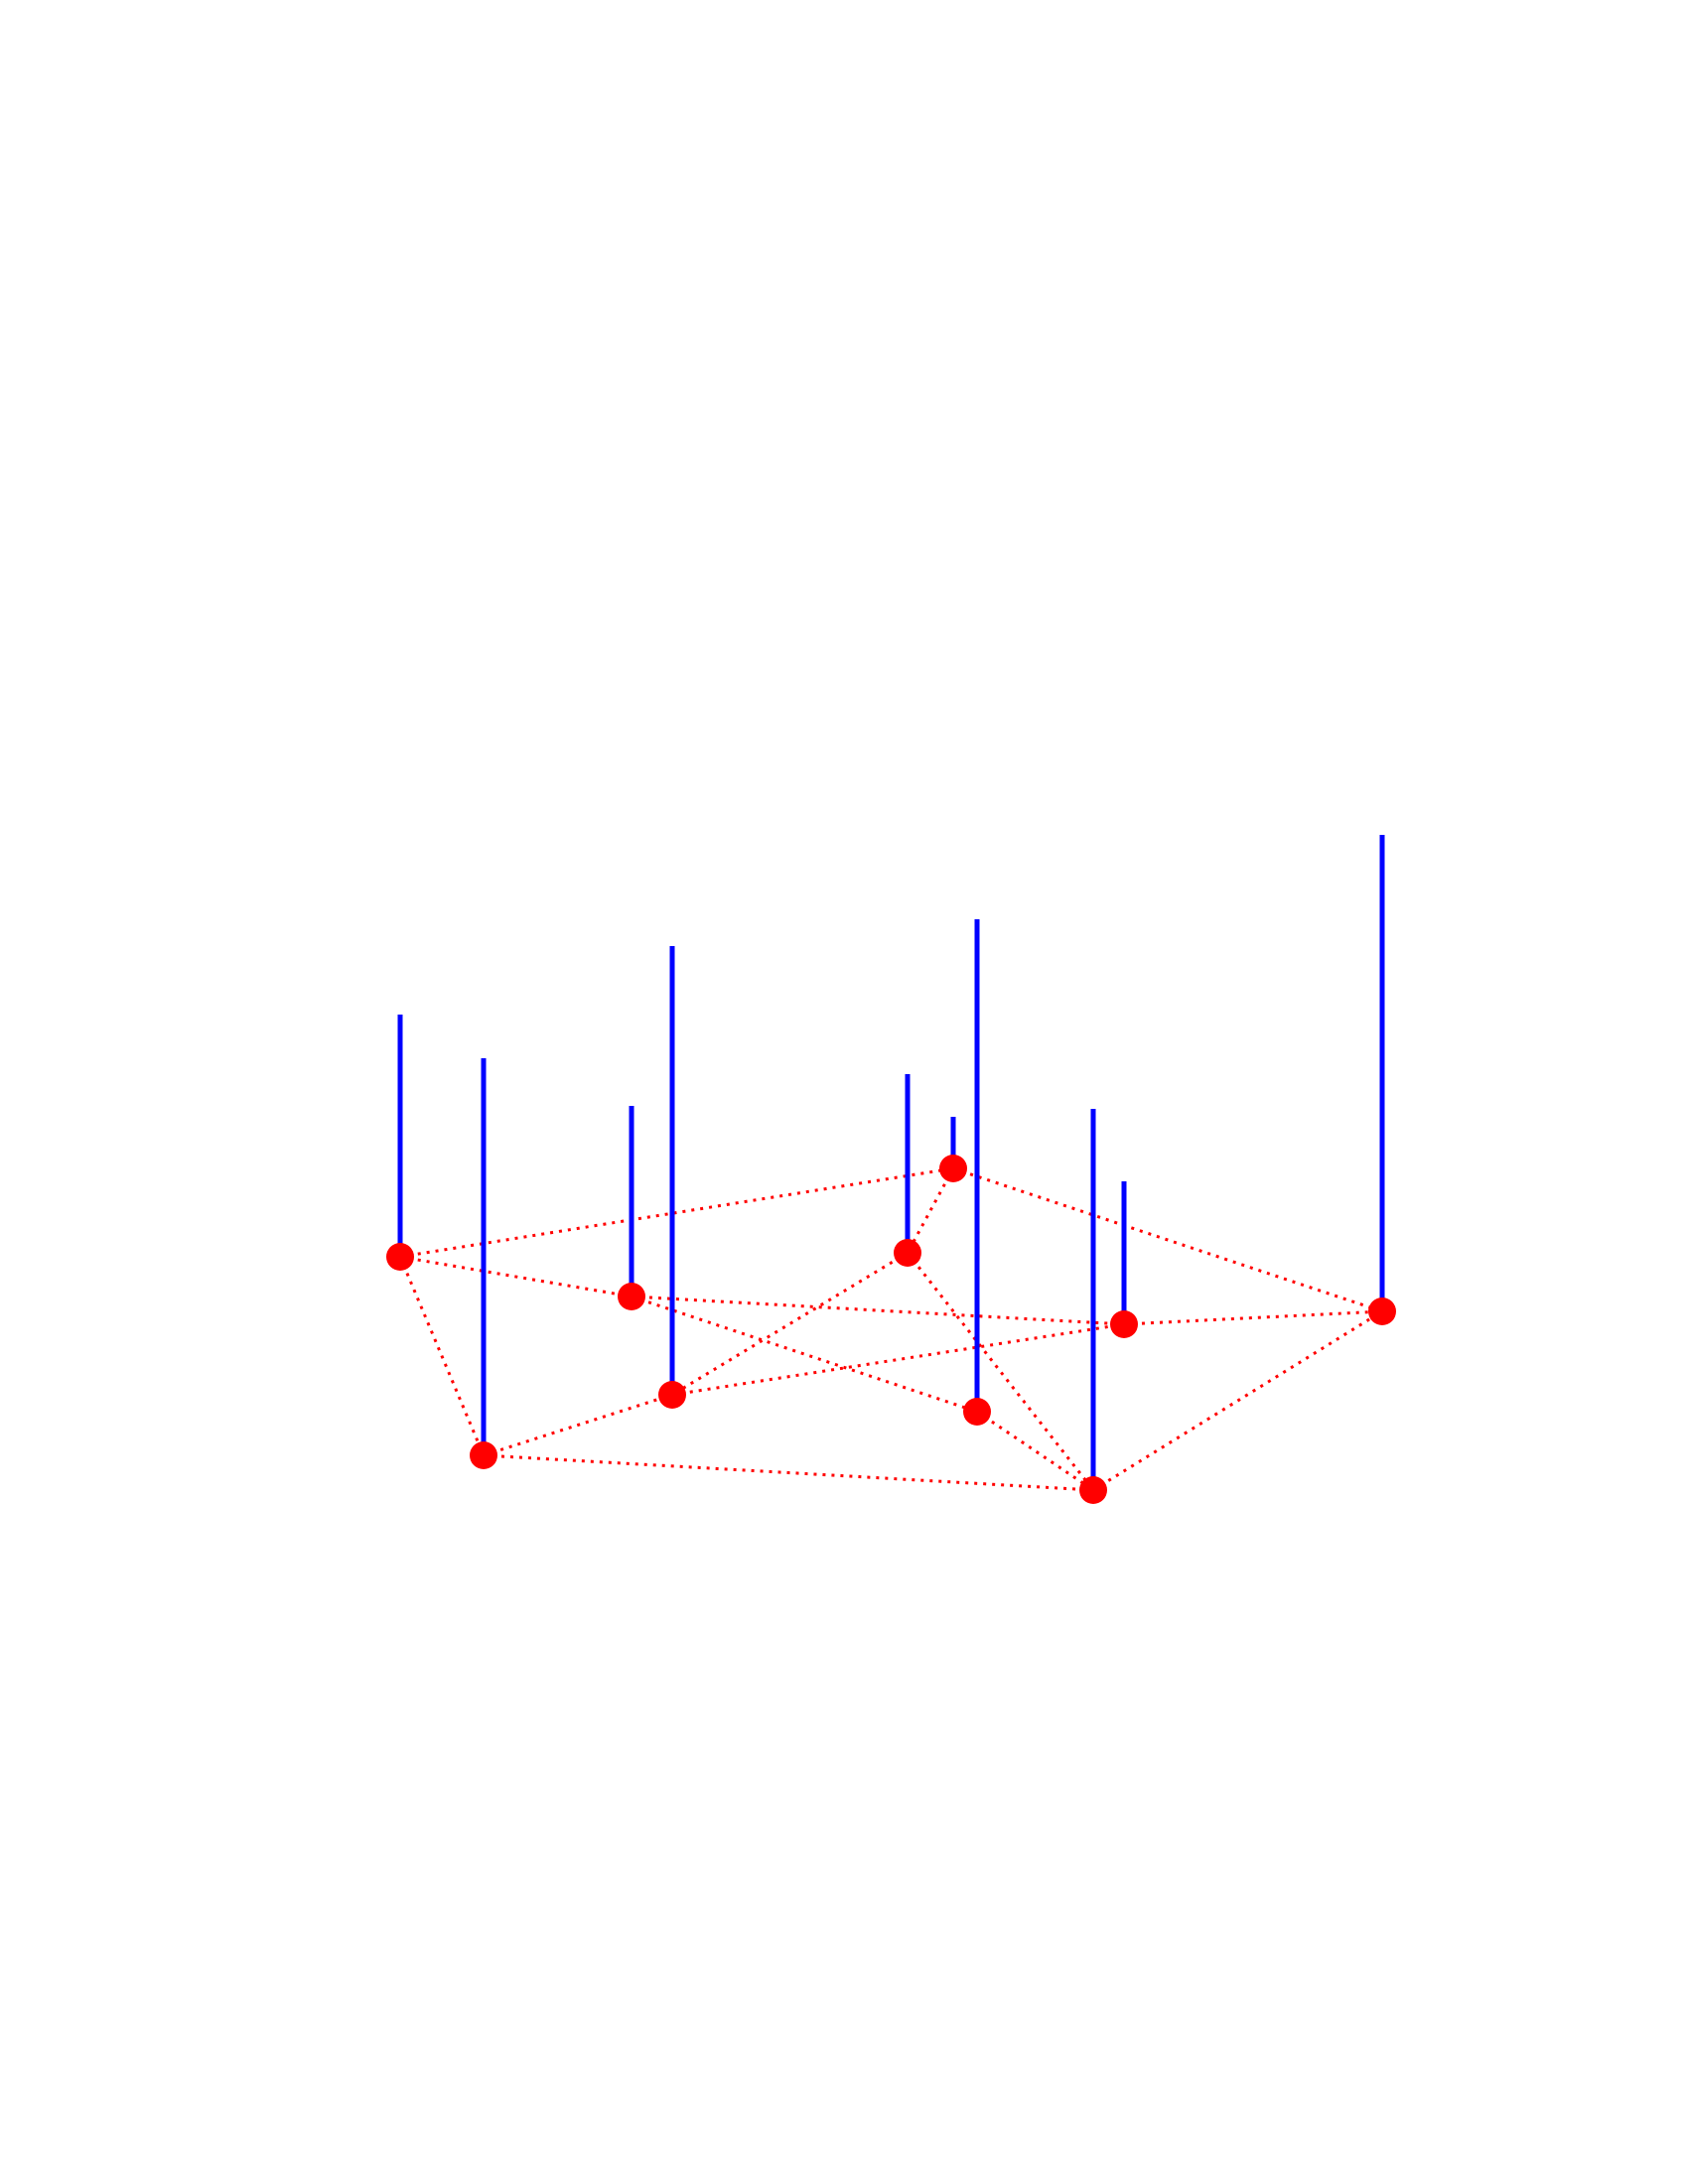 The image size is (1688, 2184). What do you see at coordinates (907, 1253) in the screenshot?
I see `node-n5` at bounding box center [907, 1253].